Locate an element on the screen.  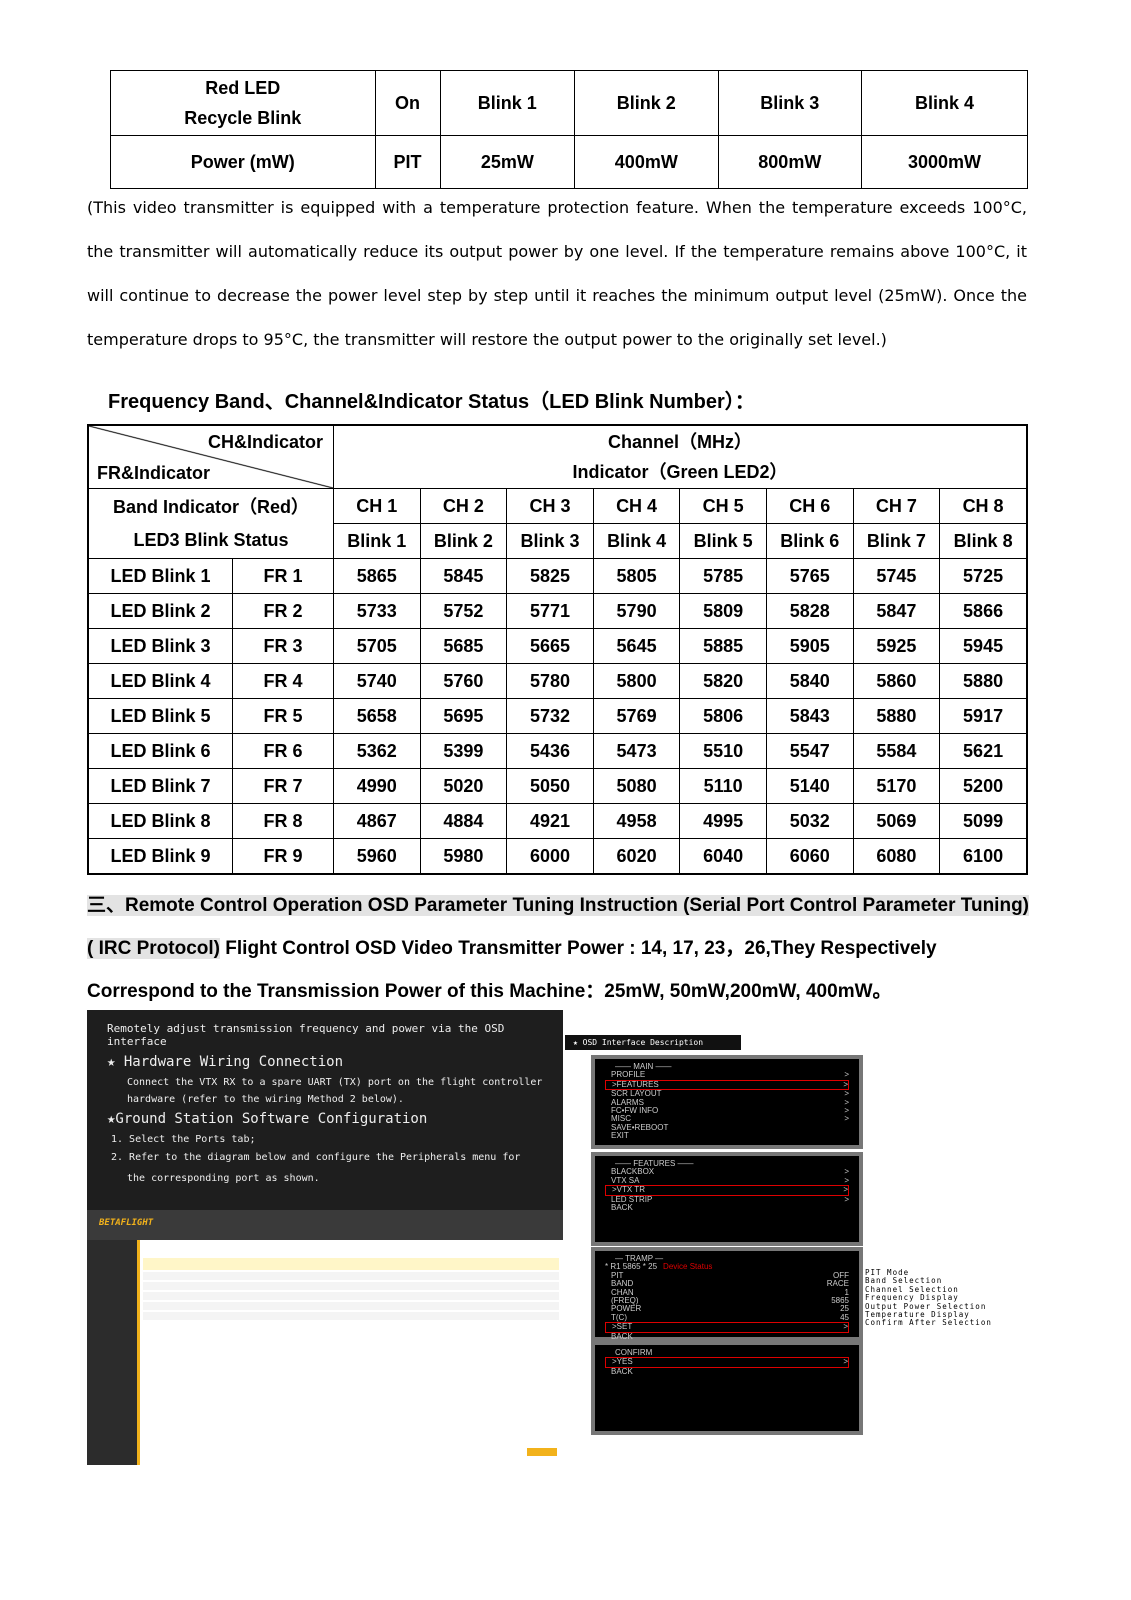
status-label: Device Status is located at coordinates (688, 1267).